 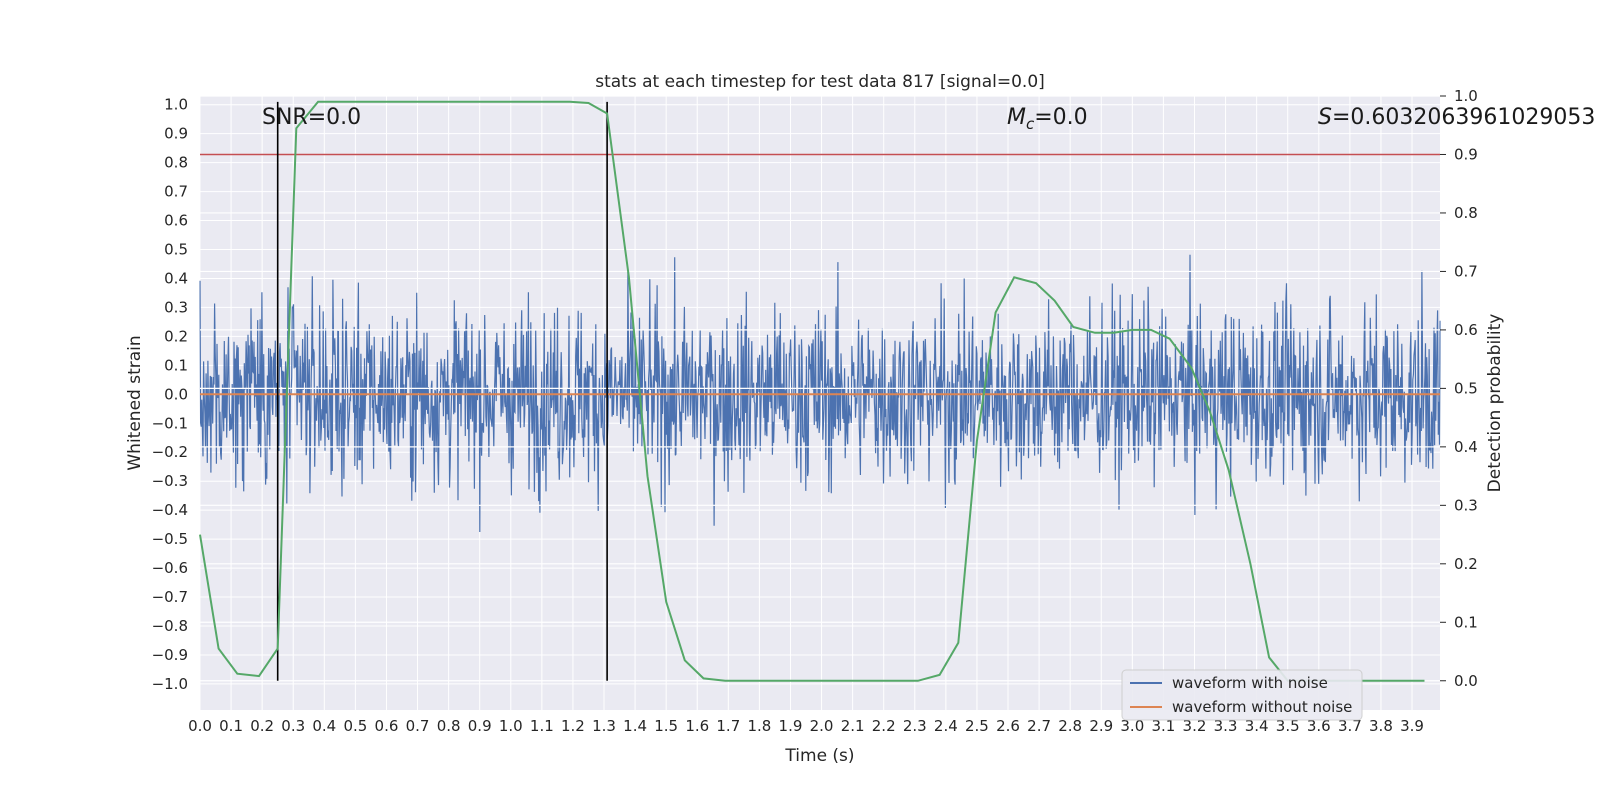 I want to click on y-tick-label: 0.9, so click(x=176, y=134).